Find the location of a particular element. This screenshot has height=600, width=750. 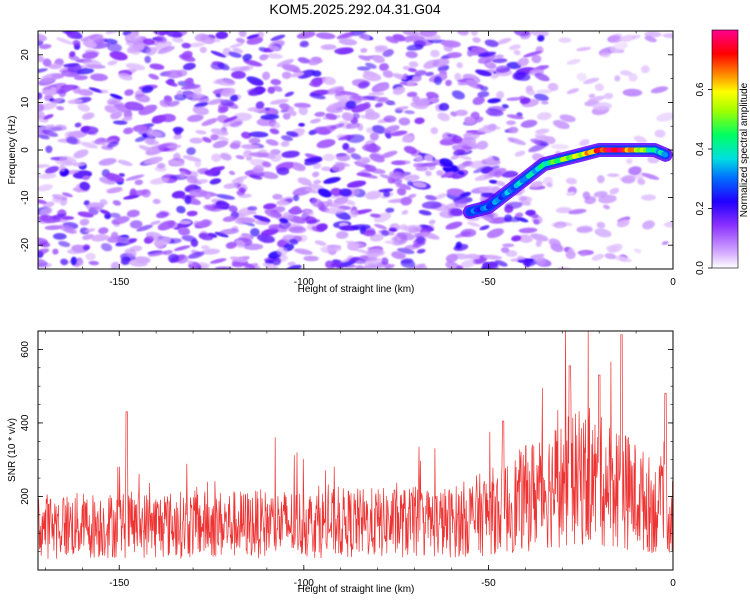

x-tick-label: -100 is located at coordinates (304, 583).